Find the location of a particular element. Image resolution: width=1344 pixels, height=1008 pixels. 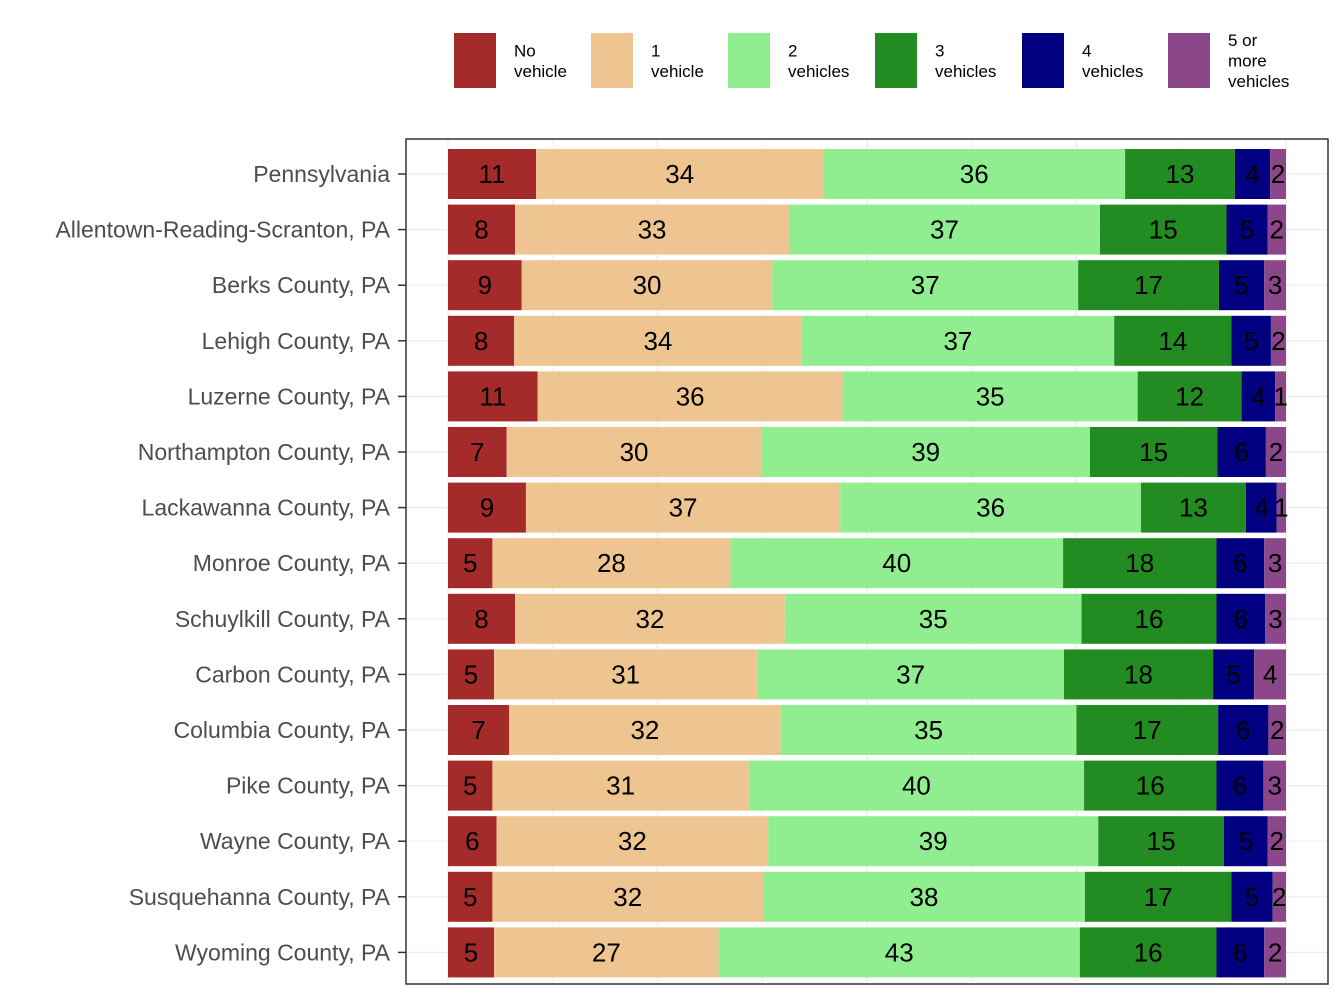

bar-value-label: 17 is located at coordinates (1148, 285).